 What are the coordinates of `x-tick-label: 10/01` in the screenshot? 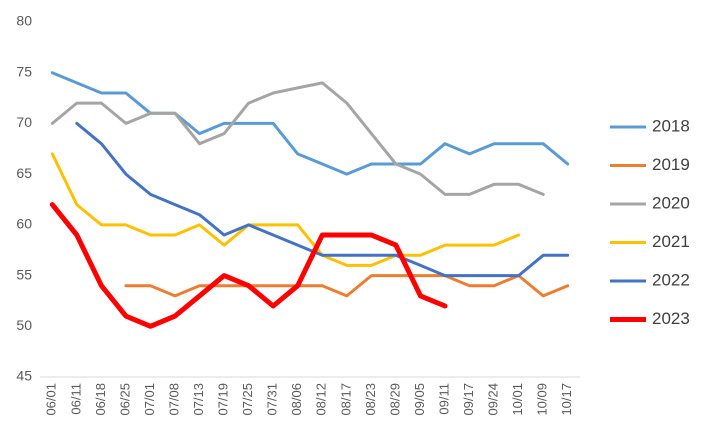 It's located at (517, 399).